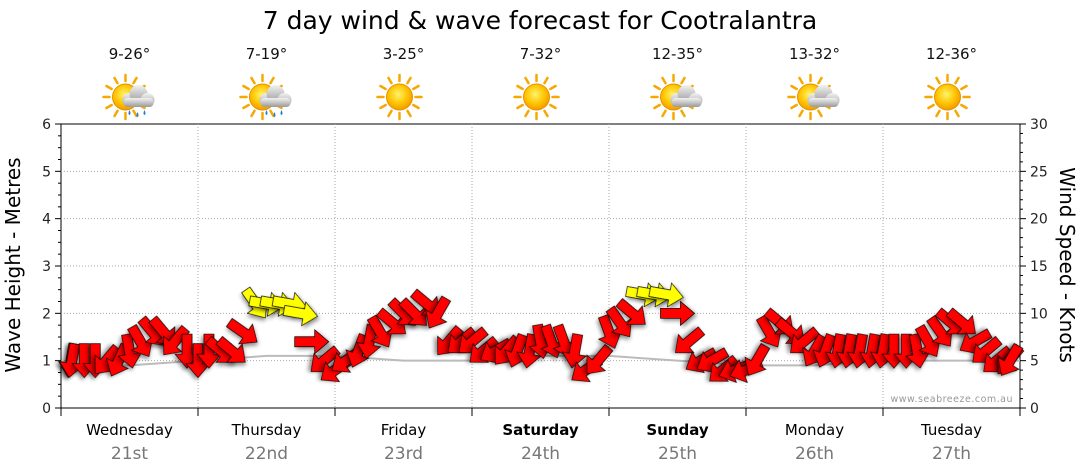 The width and height of the screenshot is (1080, 475). I want to click on temperature-range: 3-25°, so click(404, 54).